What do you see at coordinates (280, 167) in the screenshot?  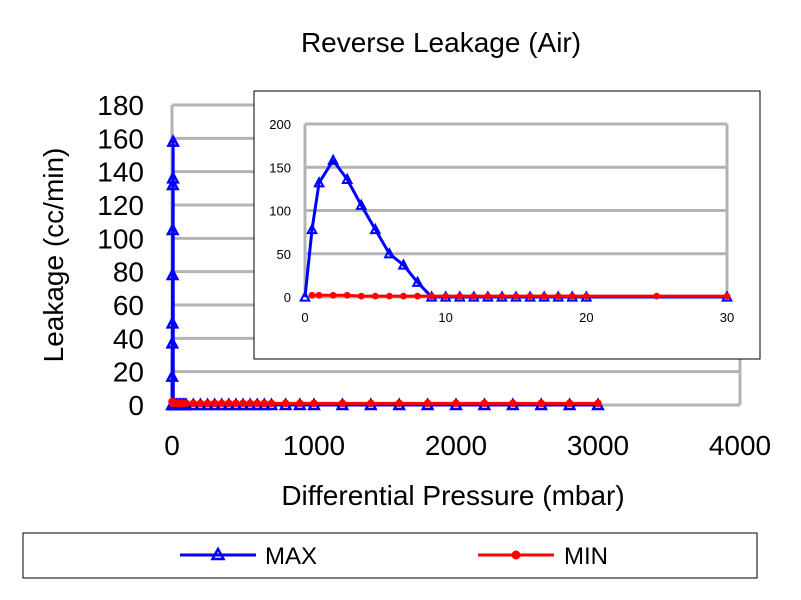 I see `inset-y-tick-label: 150` at bounding box center [280, 167].